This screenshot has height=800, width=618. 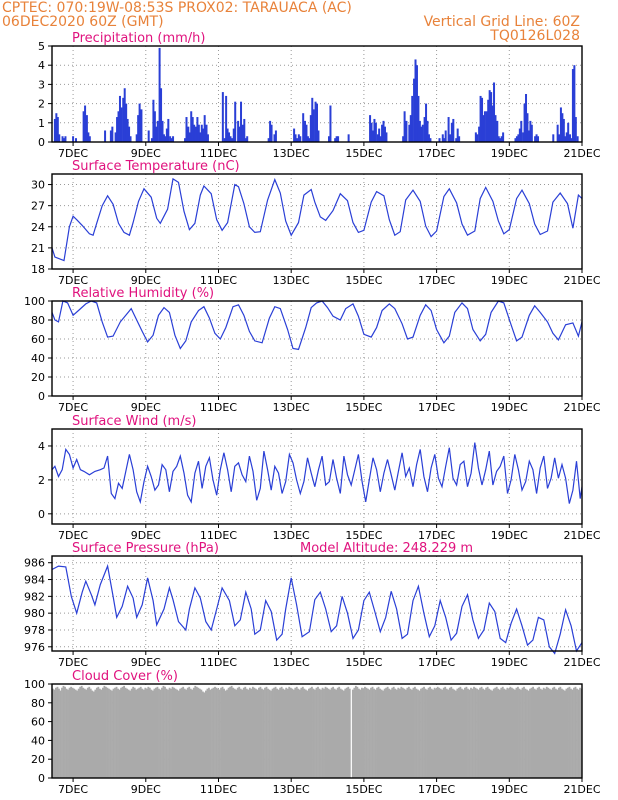 What do you see at coordinates (436, 153) in the screenshot?
I see `precip-xtick-label: 17DEC` at bounding box center [436, 153].